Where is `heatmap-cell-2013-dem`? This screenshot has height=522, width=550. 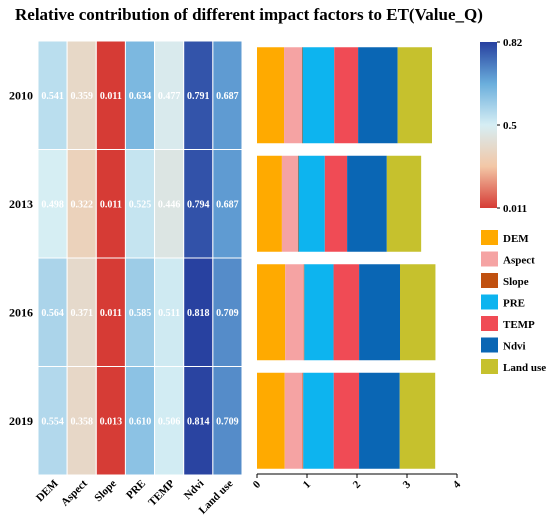
heatmap-cell-2013-dem is located at coordinates (52, 204).